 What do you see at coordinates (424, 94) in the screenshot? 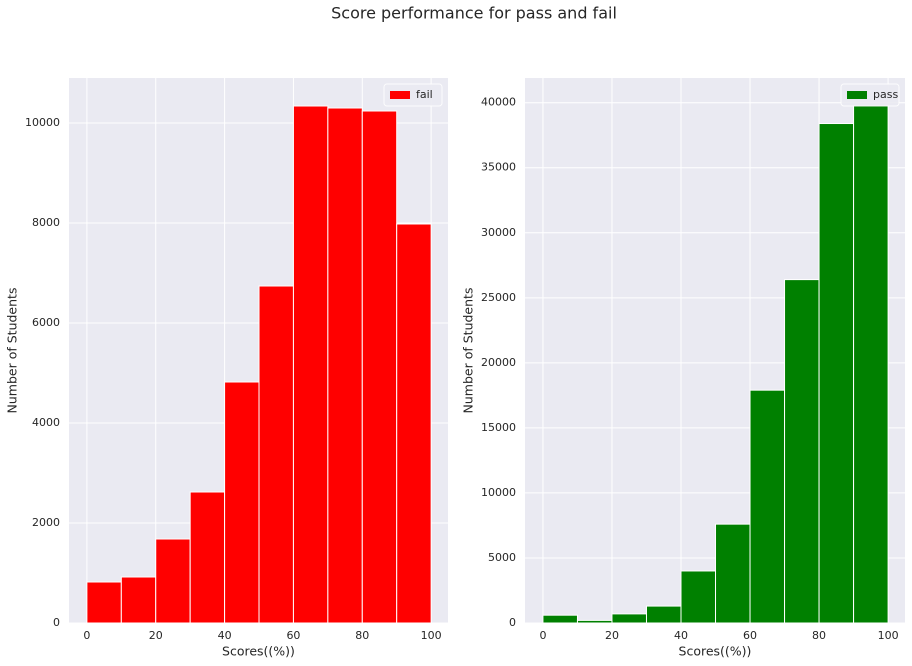
I see `legend-label: fail` at bounding box center [424, 94].